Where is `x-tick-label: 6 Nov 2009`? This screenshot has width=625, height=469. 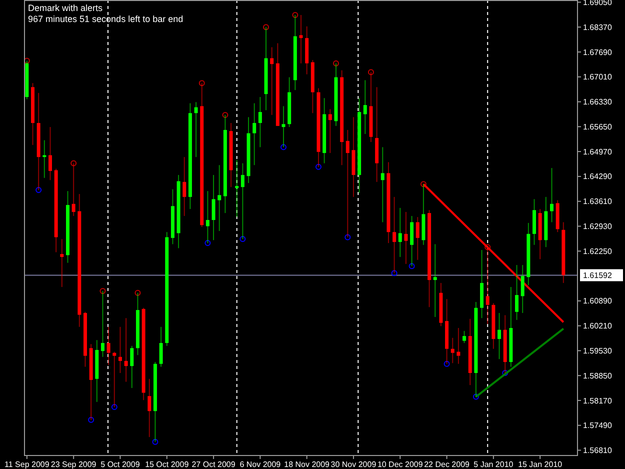 x-tick-label: 6 Nov 2009 is located at coordinates (261, 464).